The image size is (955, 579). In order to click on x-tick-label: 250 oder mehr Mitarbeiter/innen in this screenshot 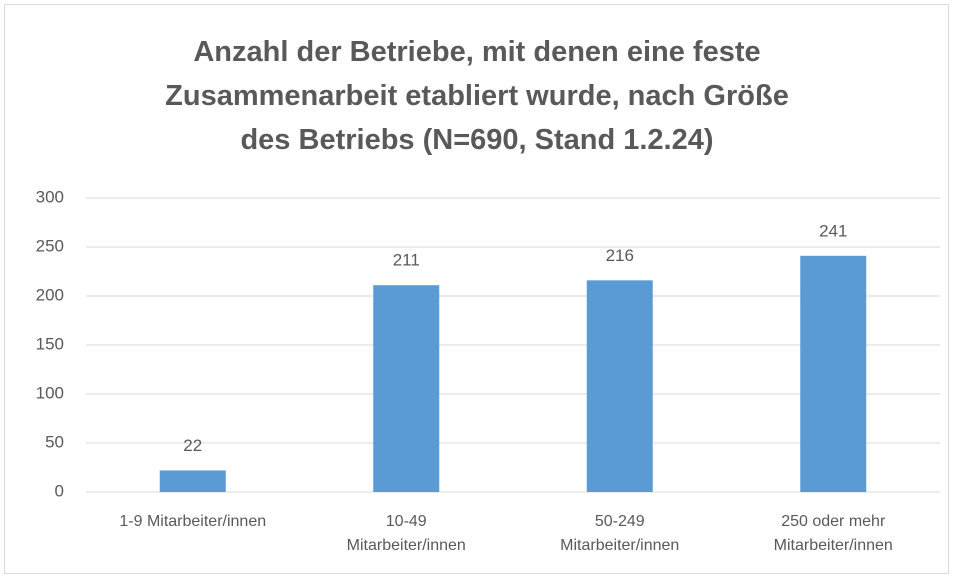, I will do `click(833, 533)`.